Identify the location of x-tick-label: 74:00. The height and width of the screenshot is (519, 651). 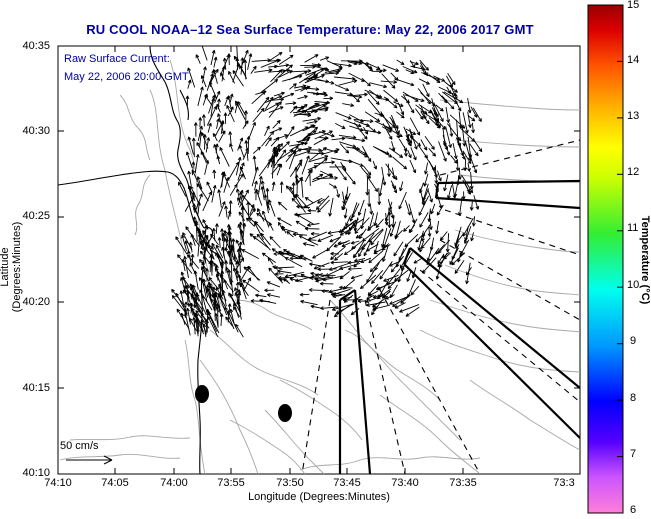
(174, 483).